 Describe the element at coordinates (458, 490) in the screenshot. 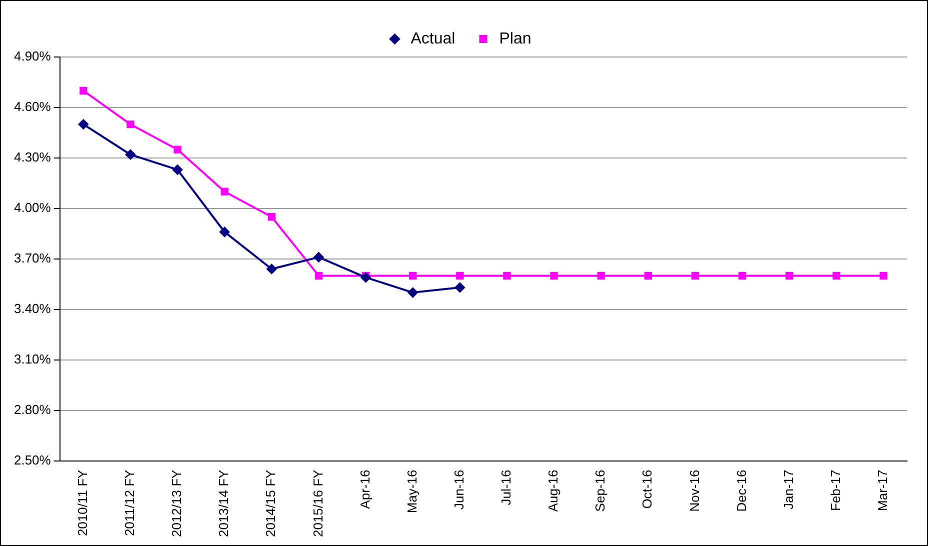

I see `x-tick-label: Jun-16` at that location.